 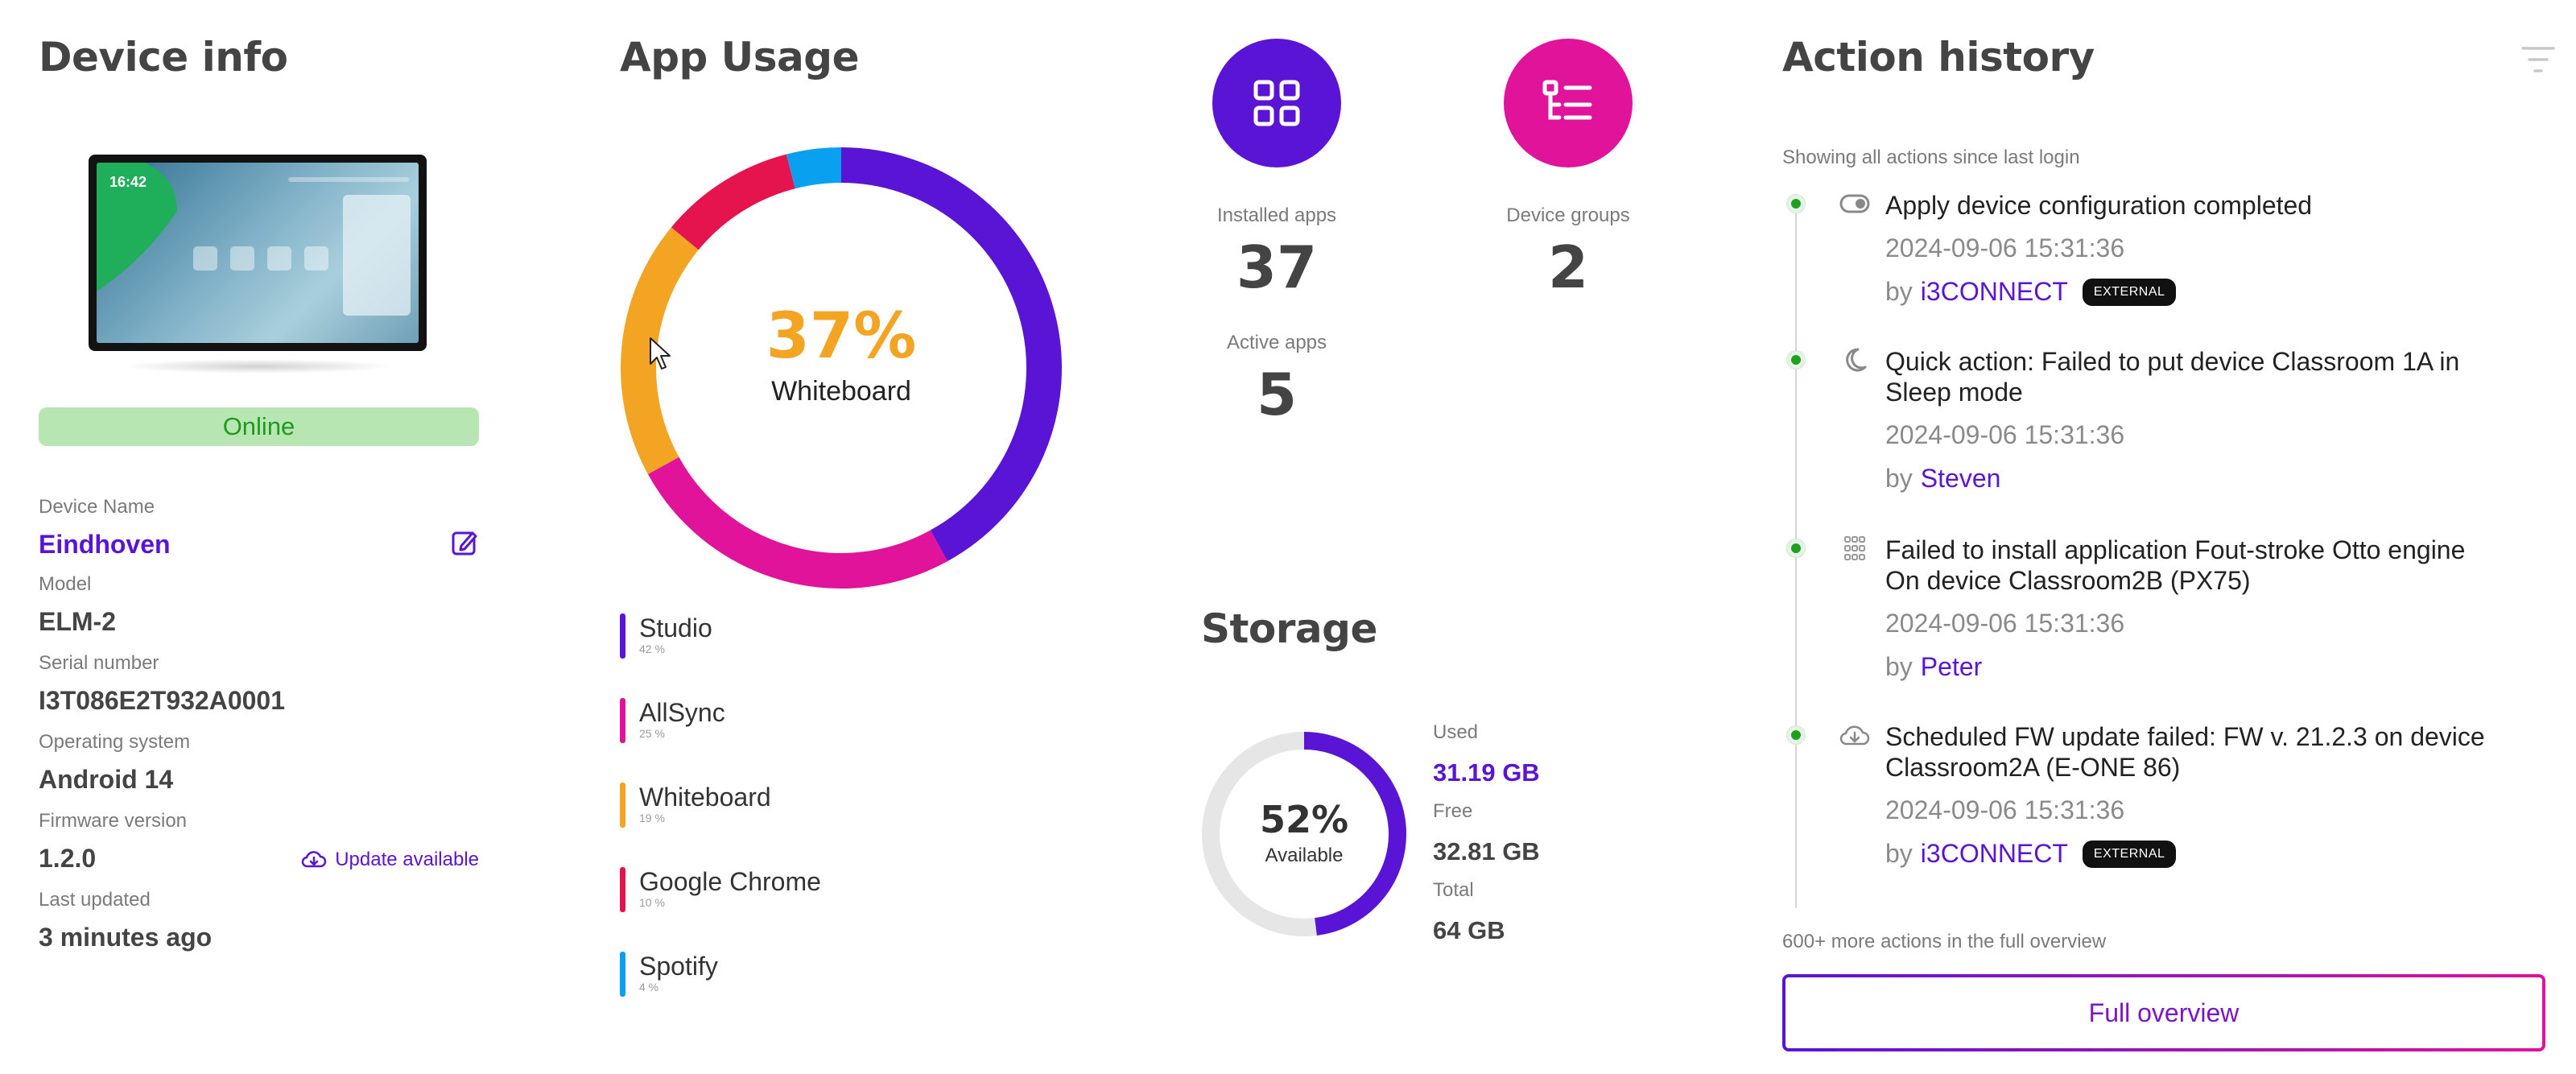 I want to click on donut-center: 37% Whiteboard, so click(x=842, y=368).